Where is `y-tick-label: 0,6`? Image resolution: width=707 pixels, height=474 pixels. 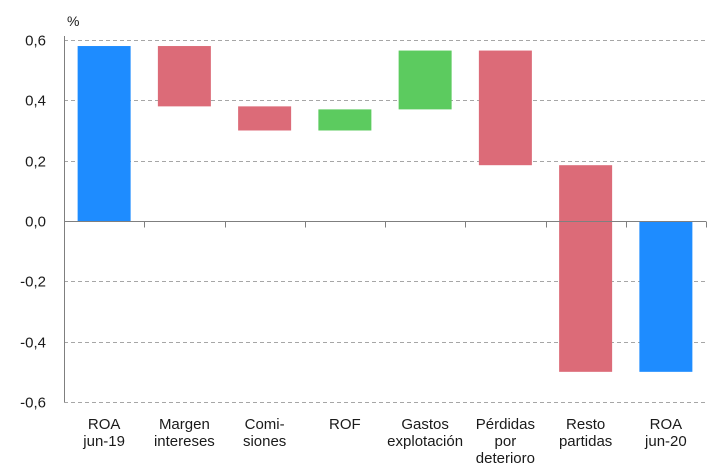
y-tick-label: 0,6 is located at coordinates (35, 41).